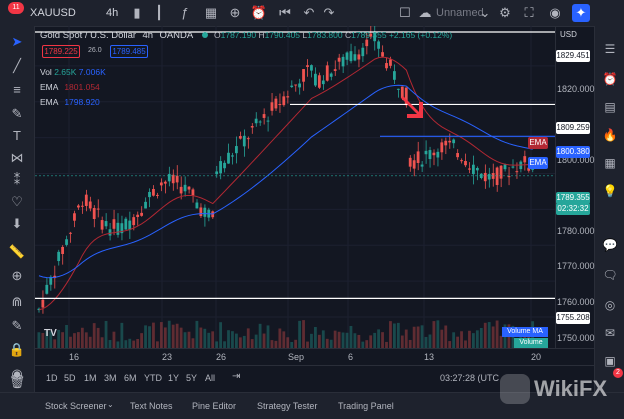 This screenshot has height=419, width=624. What do you see at coordinates (536, 357) in the screenshot?
I see `time-tick: 20` at bounding box center [536, 357].